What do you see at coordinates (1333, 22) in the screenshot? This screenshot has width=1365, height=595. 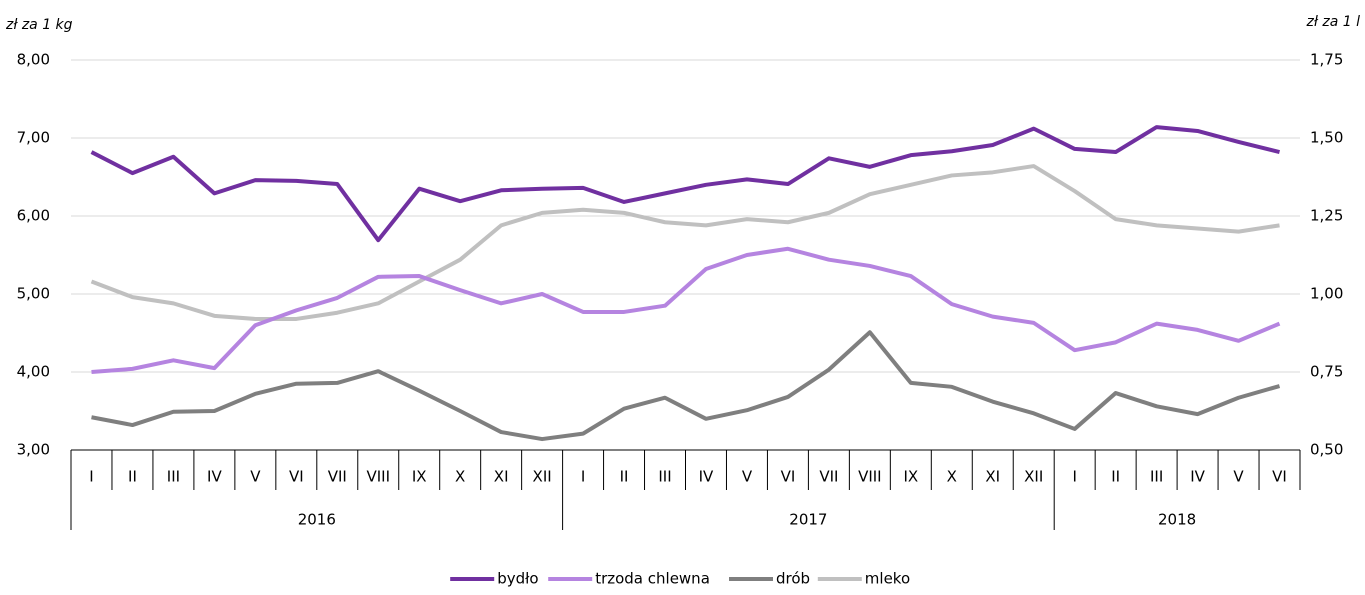 I see `y2-axis-label: zł za 1 l` at bounding box center [1333, 22].